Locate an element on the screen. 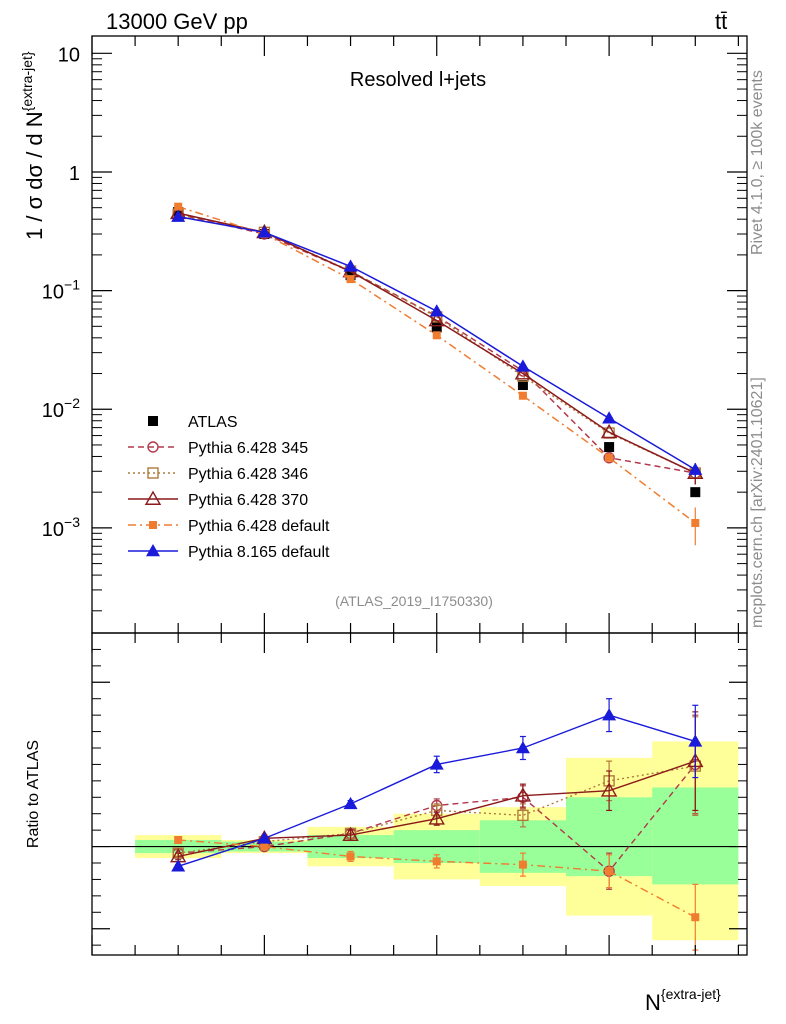  chart-title: Resolved l+jets is located at coordinates (418, 80).